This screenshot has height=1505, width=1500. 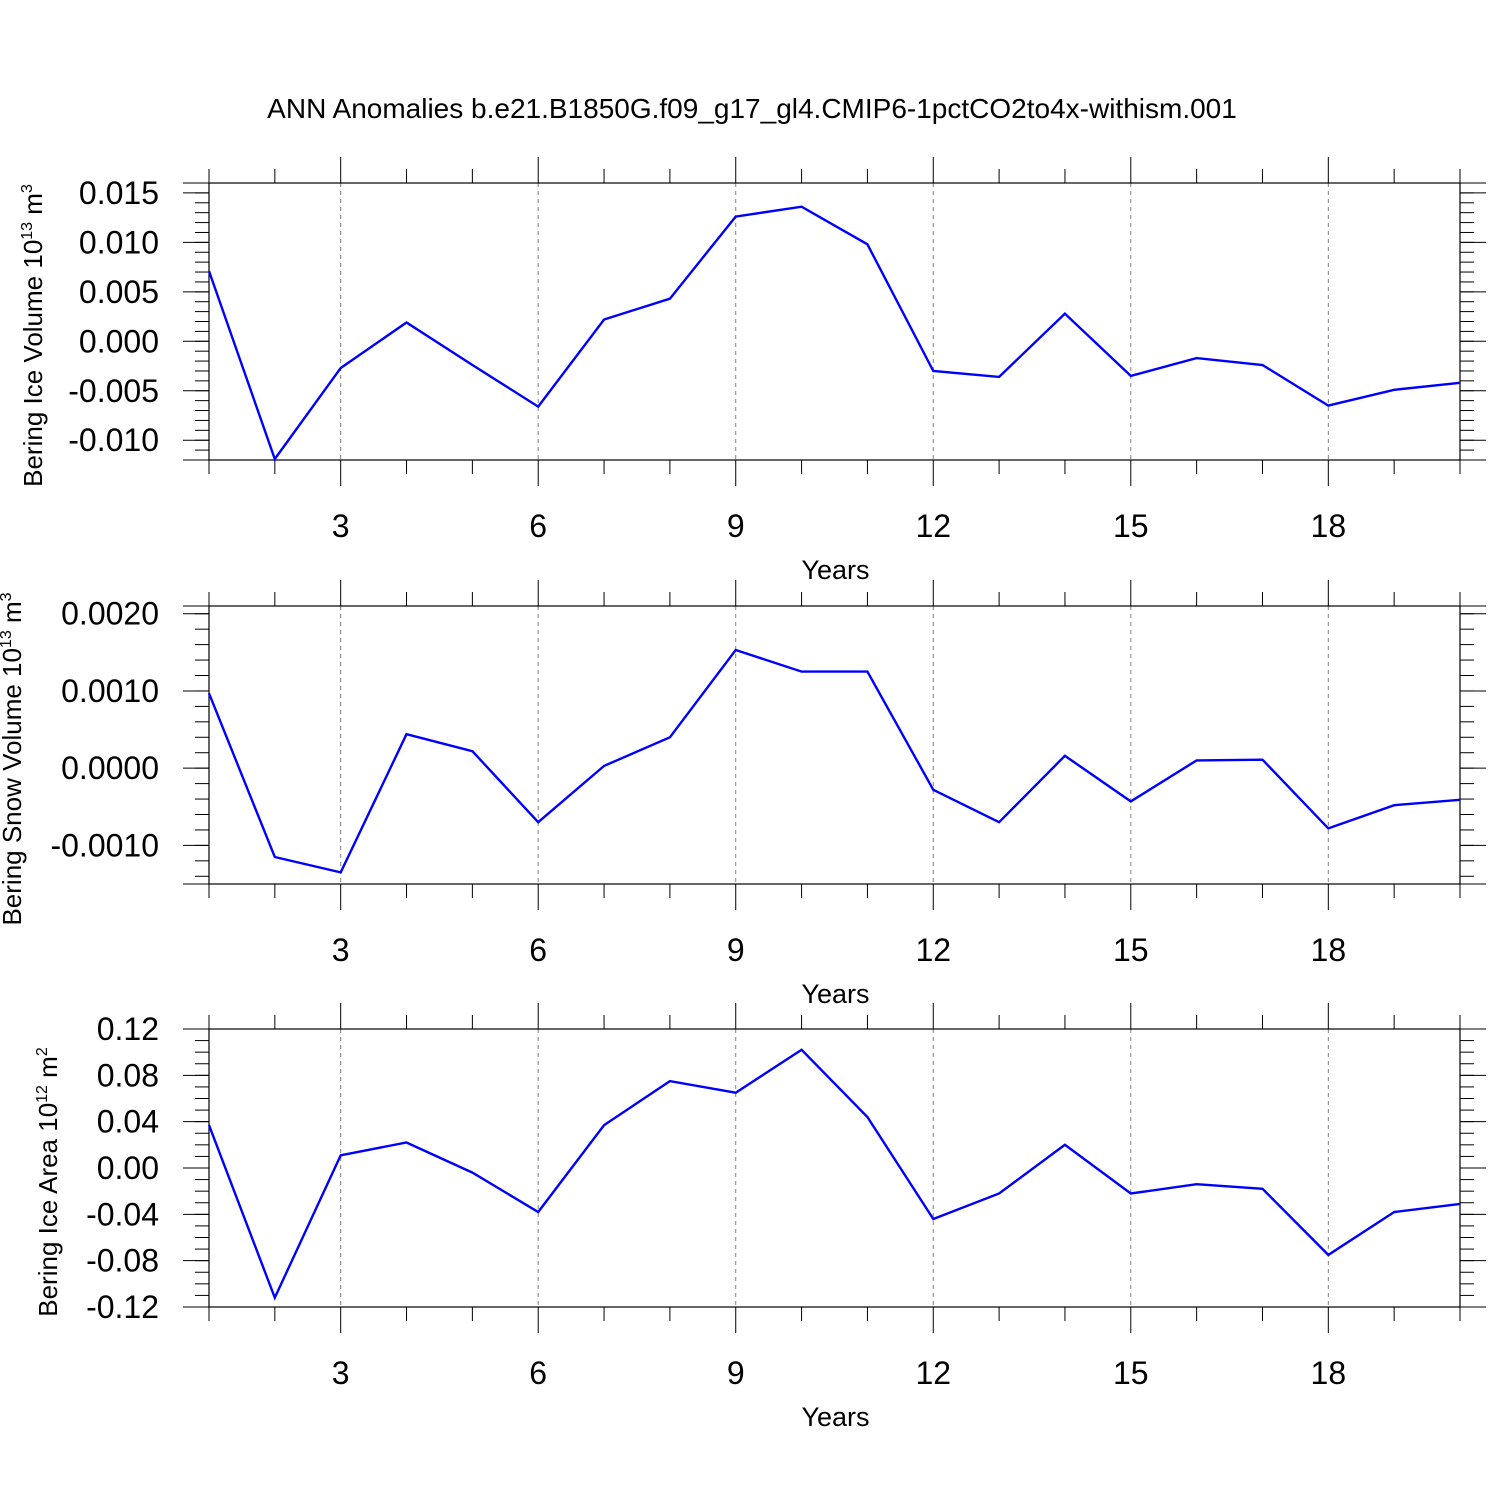 I want to click on y-axis-label-exponent: 12, so click(x=42, y=1094).